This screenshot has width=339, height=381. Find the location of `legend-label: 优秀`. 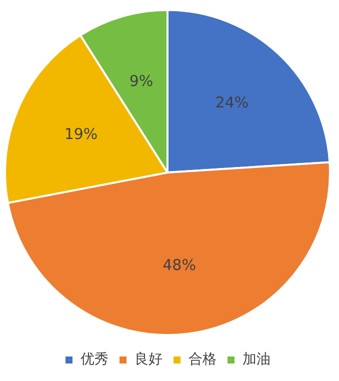

legend-label: 优秀 is located at coordinates (94, 360).